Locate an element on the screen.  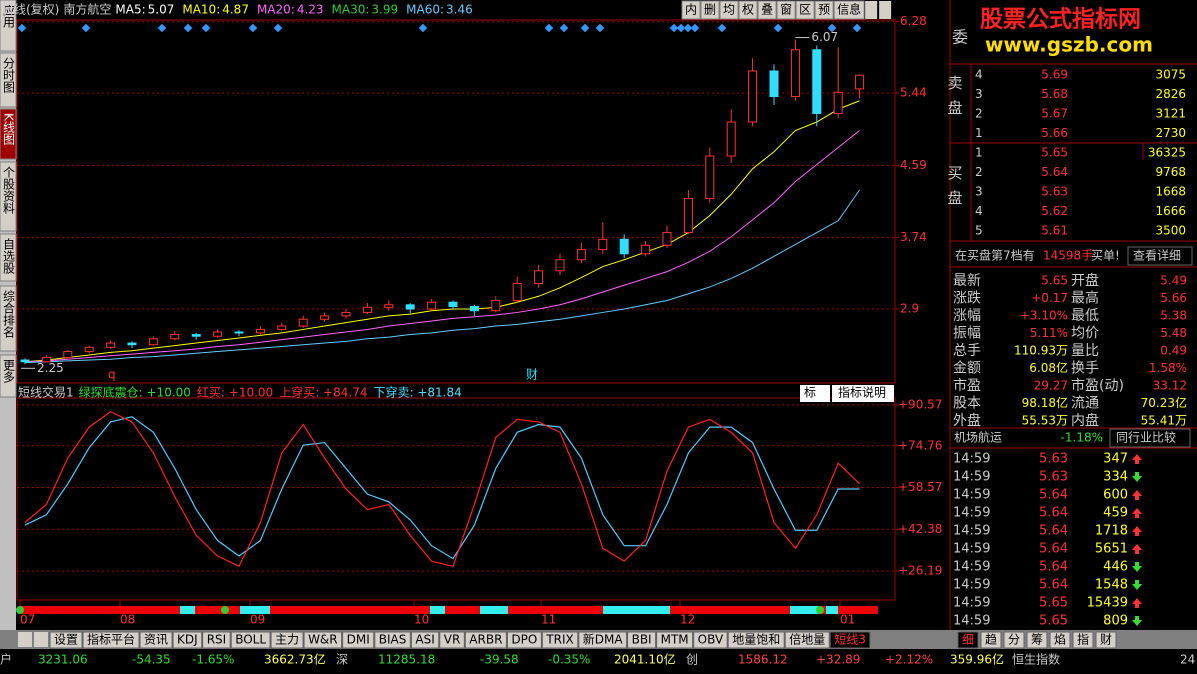
compare-button: 同行业比较 is located at coordinates (1146, 437).